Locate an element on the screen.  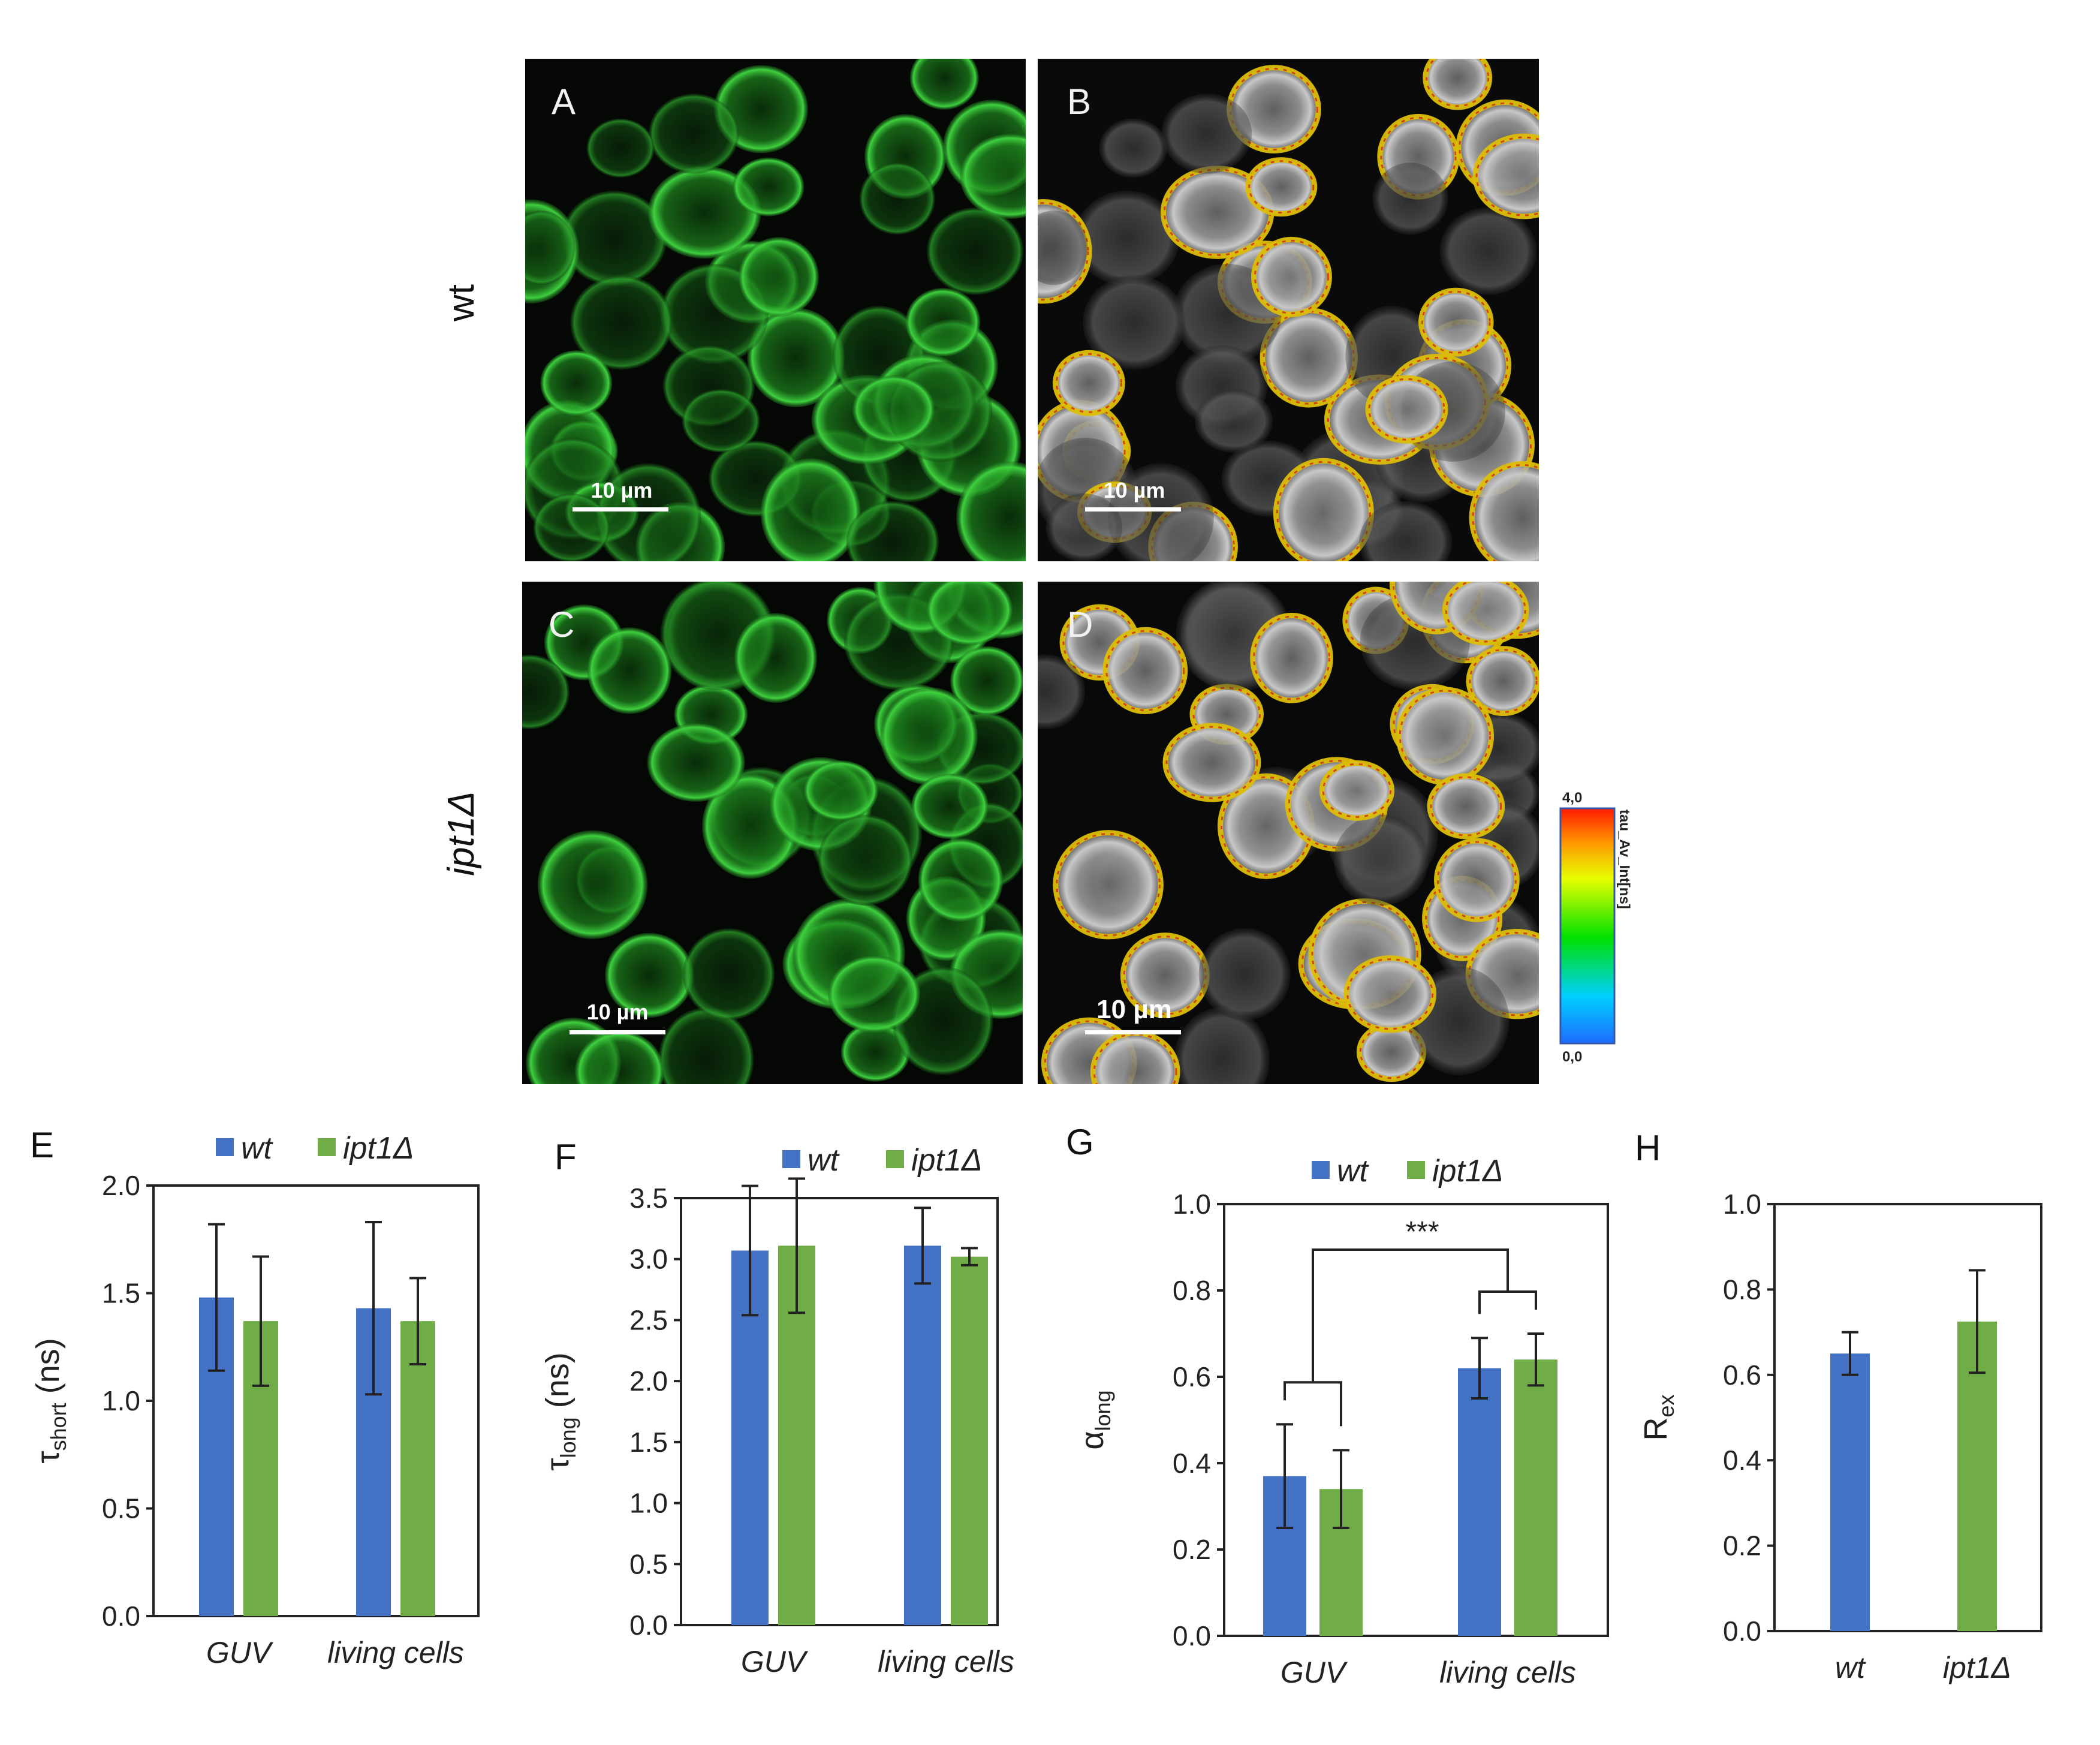
bracket-main is located at coordinates (1410, 1315).